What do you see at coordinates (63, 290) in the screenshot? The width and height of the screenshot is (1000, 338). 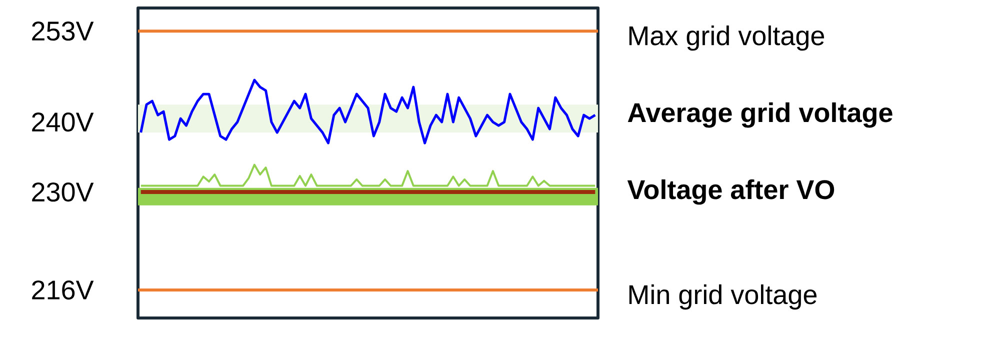 I see `y-tick-label: 216V` at bounding box center [63, 290].